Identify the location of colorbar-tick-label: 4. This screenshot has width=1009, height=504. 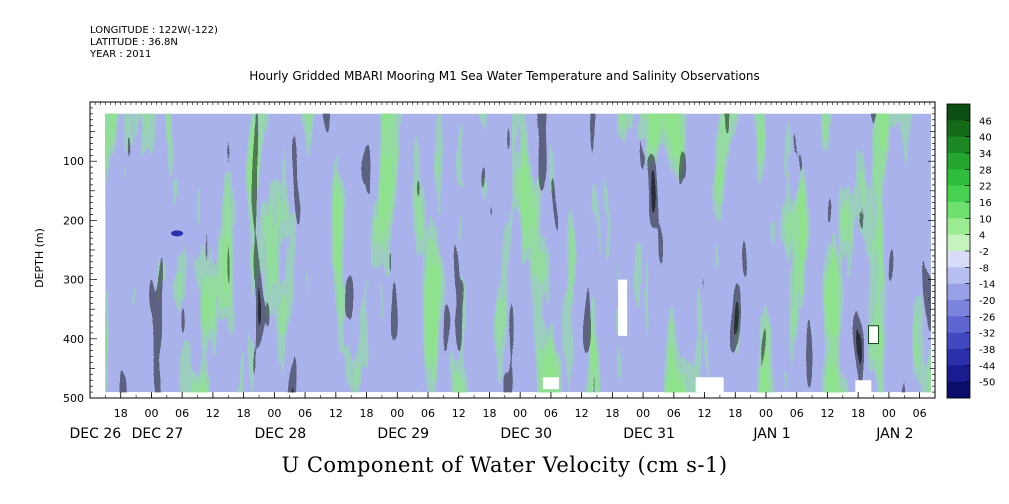
(982, 236).